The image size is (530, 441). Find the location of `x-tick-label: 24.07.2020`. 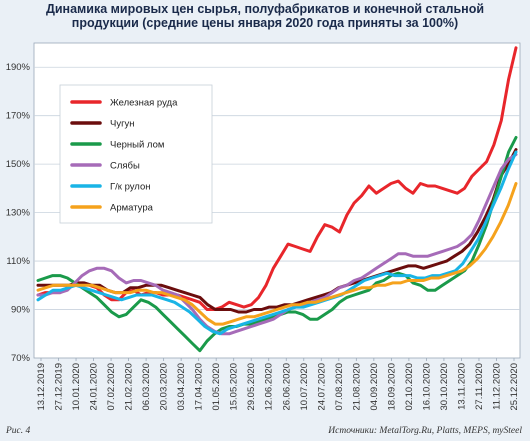

x-tick-label: 24.07.2020 is located at coordinates (321, 387).